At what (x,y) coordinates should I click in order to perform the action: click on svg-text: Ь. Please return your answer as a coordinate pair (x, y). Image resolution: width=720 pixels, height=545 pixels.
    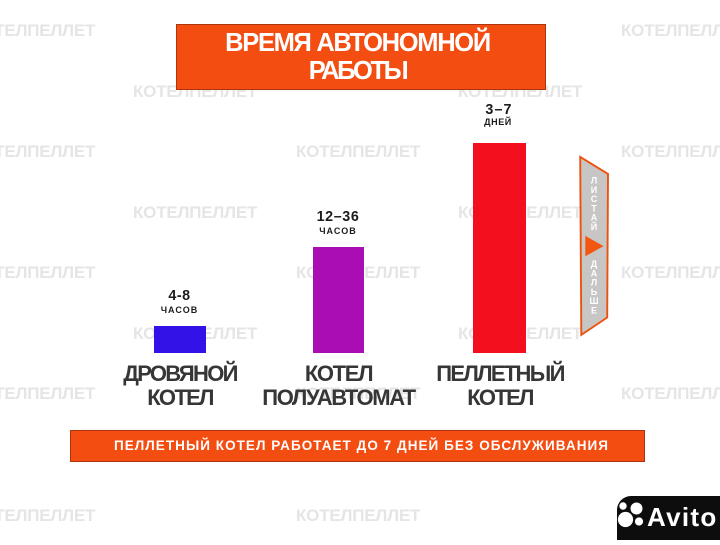
    Looking at the image, I should click on (594, 292).